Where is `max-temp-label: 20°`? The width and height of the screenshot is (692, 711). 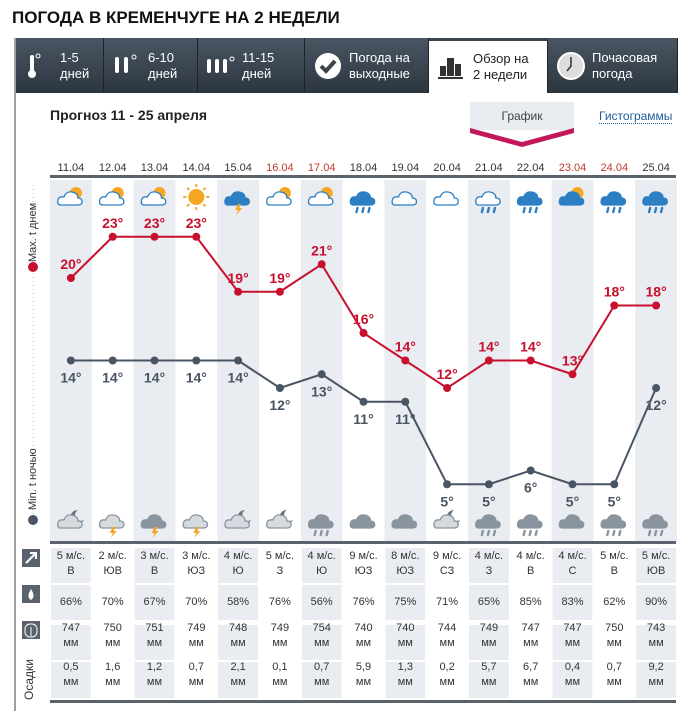 max-temp-label: 20° is located at coordinates (70, 264).